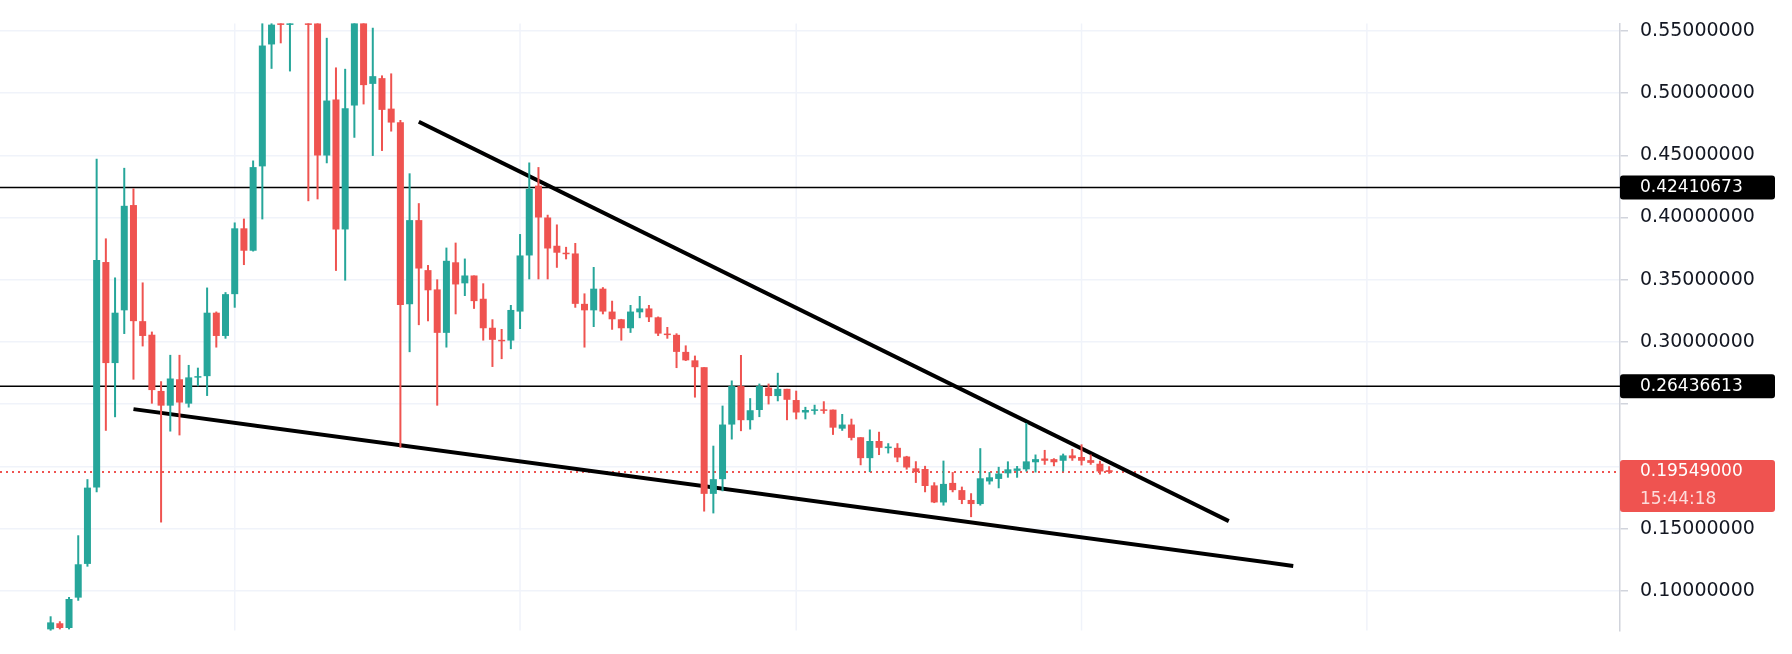 Image resolution: width=1792 pixels, height=654 pixels. What do you see at coordinates (1678, 498) in the screenshot?
I see `text: 15:44:18` at bounding box center [1678, 498].